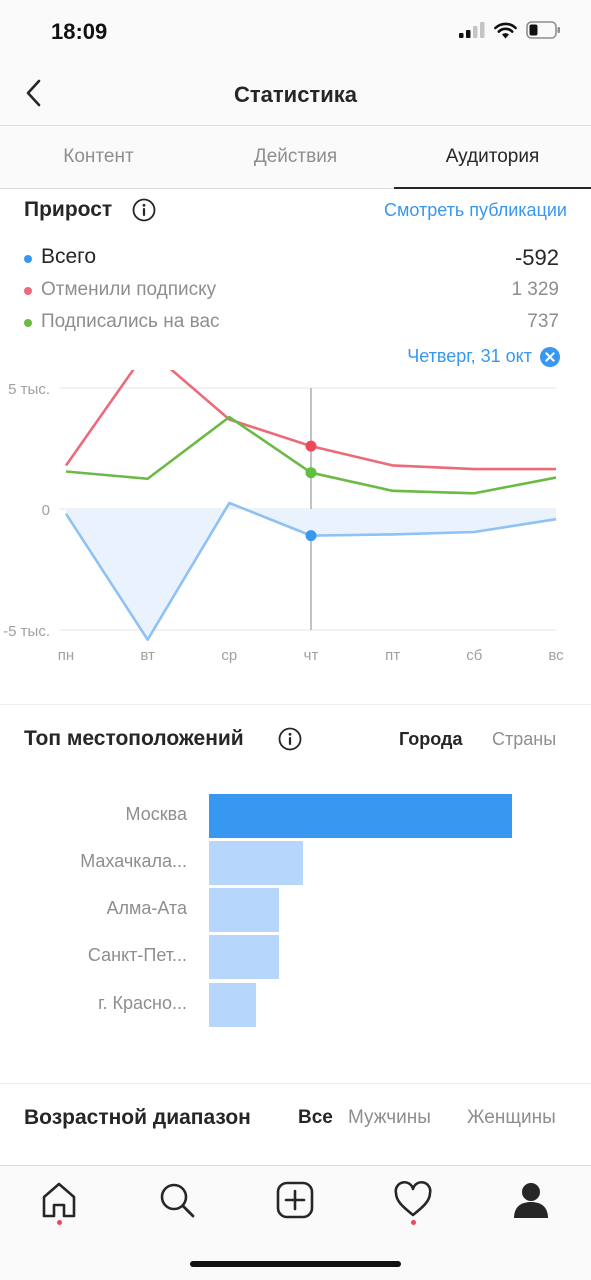 This screenshot has width=591, height=1280. I want to click on nav-bar: Статистика, so click(295, 94).